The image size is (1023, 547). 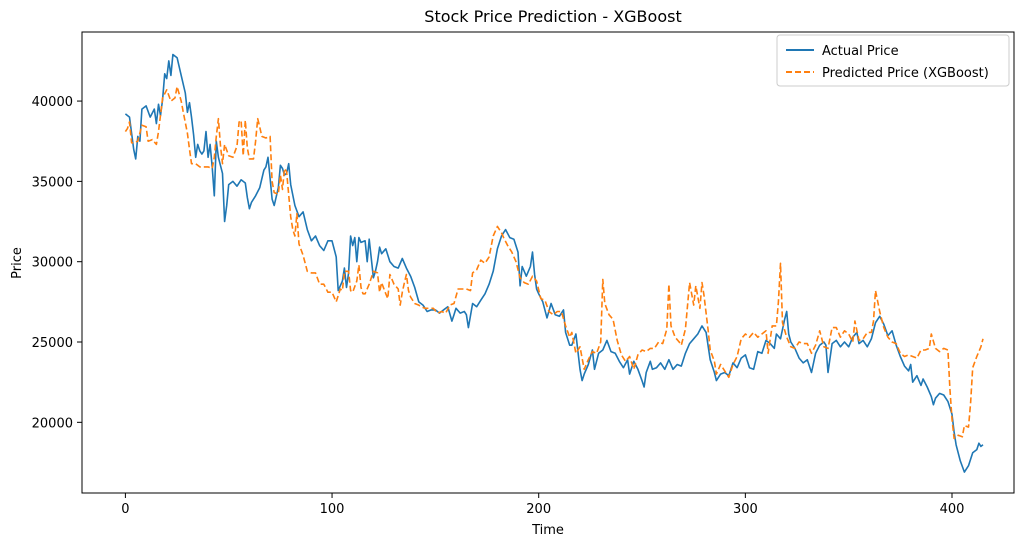 What do you see at coordinates (52, 343) in the screenshot?
I see `y-tick-label: 25000` at bounding box center [52, 343].